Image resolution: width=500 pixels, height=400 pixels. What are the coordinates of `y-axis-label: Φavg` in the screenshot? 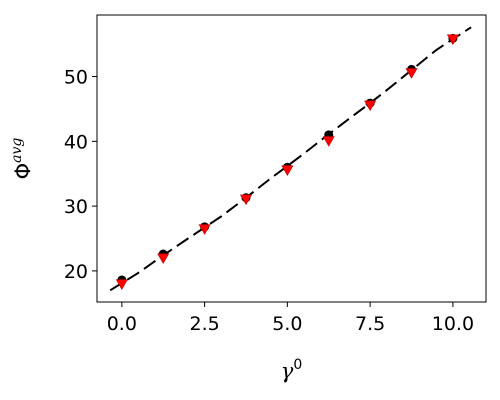 It's located at (22, 159).